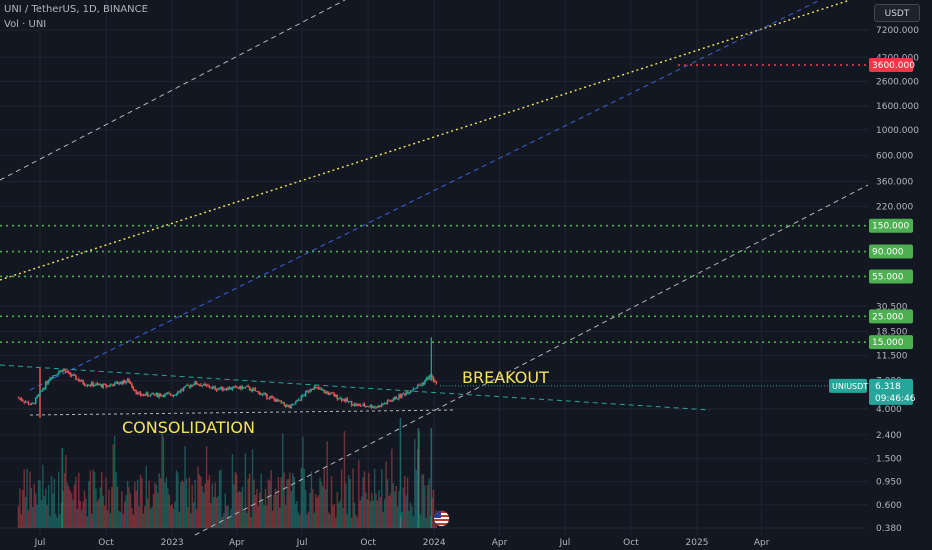 The image size is (932, 550). Describe the element at coordinates (431, 377) in the screenshot. I see `breakout-spike-body` at that location.